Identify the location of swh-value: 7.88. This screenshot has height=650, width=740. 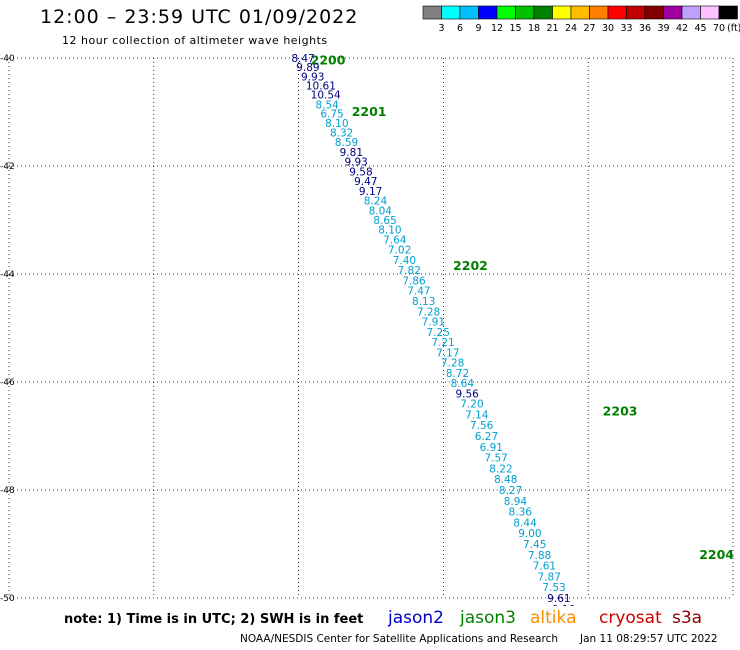
(539, 556).